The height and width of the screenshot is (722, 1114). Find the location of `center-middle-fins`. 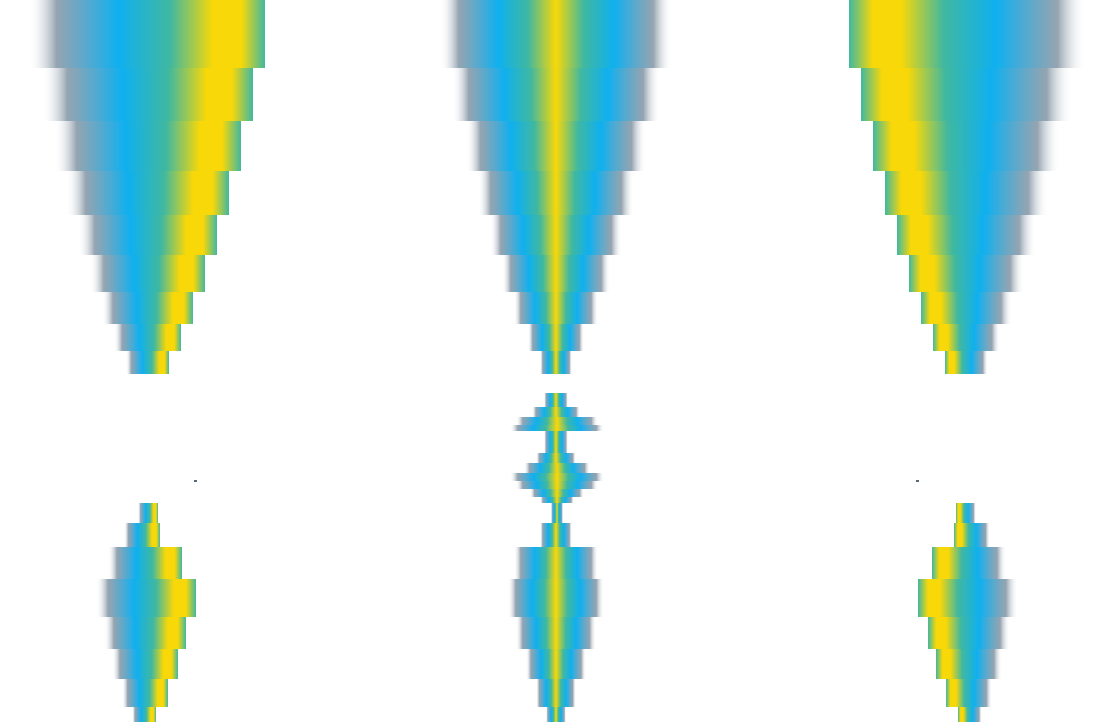

center-middle-fins is located at coordinates (556, 458).